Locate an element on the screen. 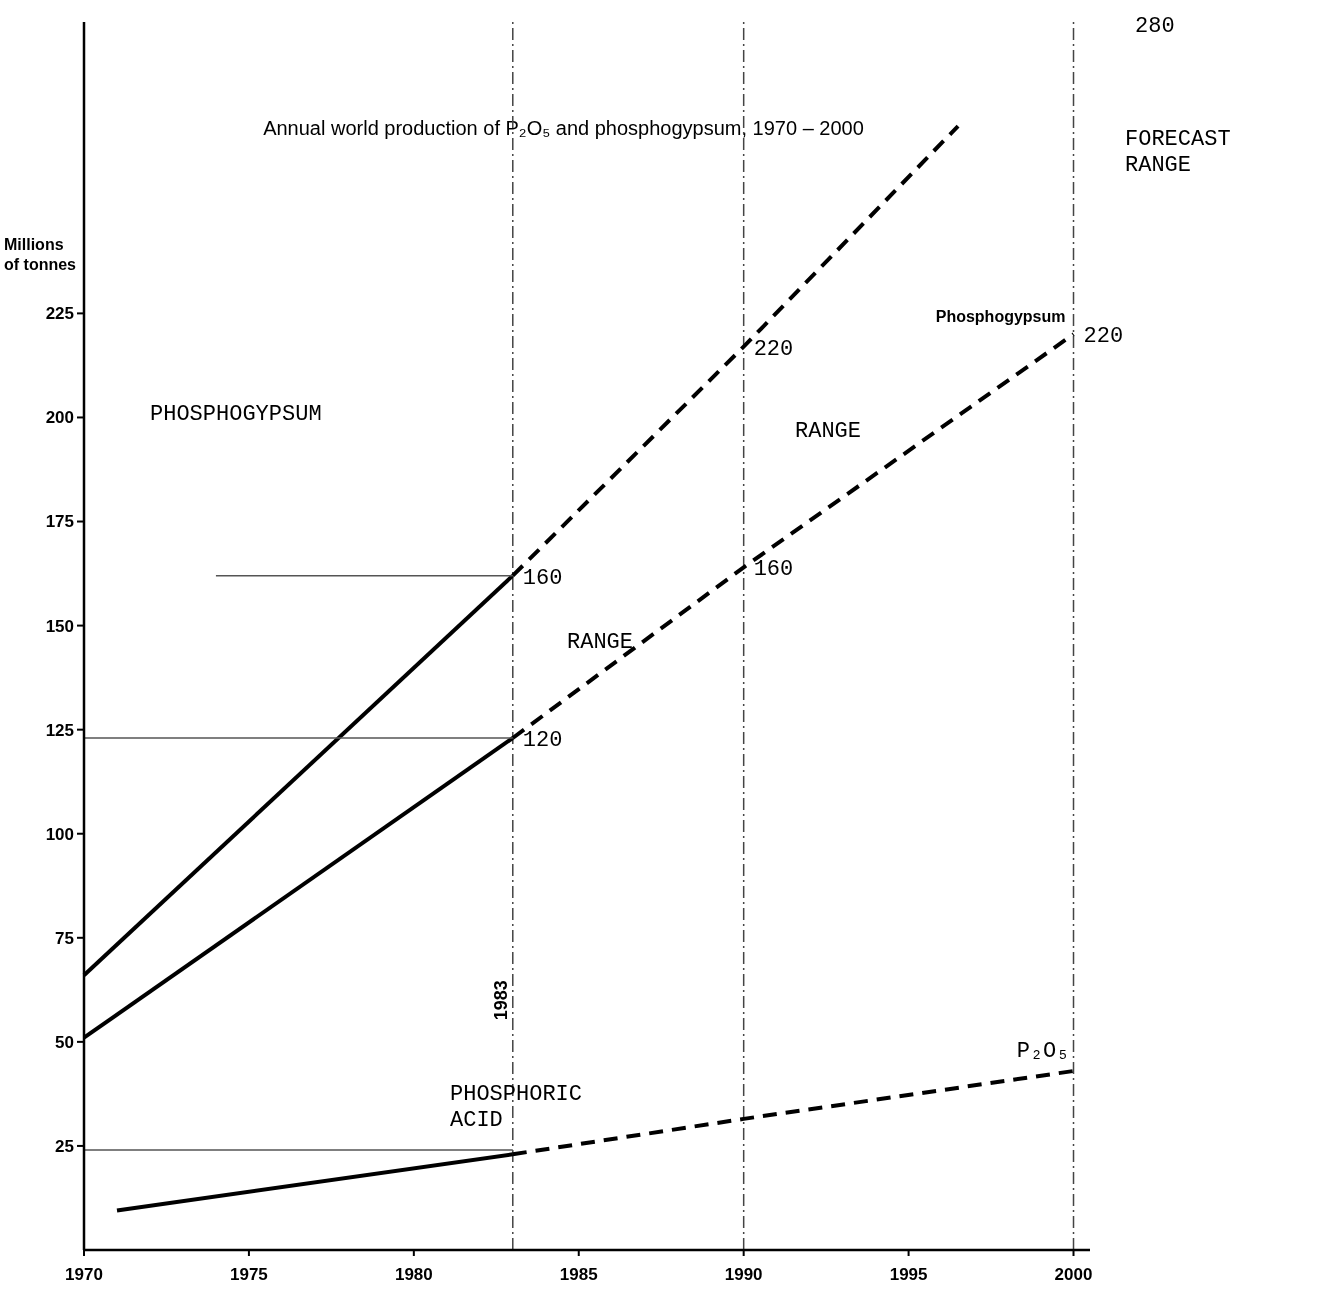 Image resolution: width=1327 pixels, height=1300 pixels. y-tick-label: 225 is located at coordinates (59, 314).